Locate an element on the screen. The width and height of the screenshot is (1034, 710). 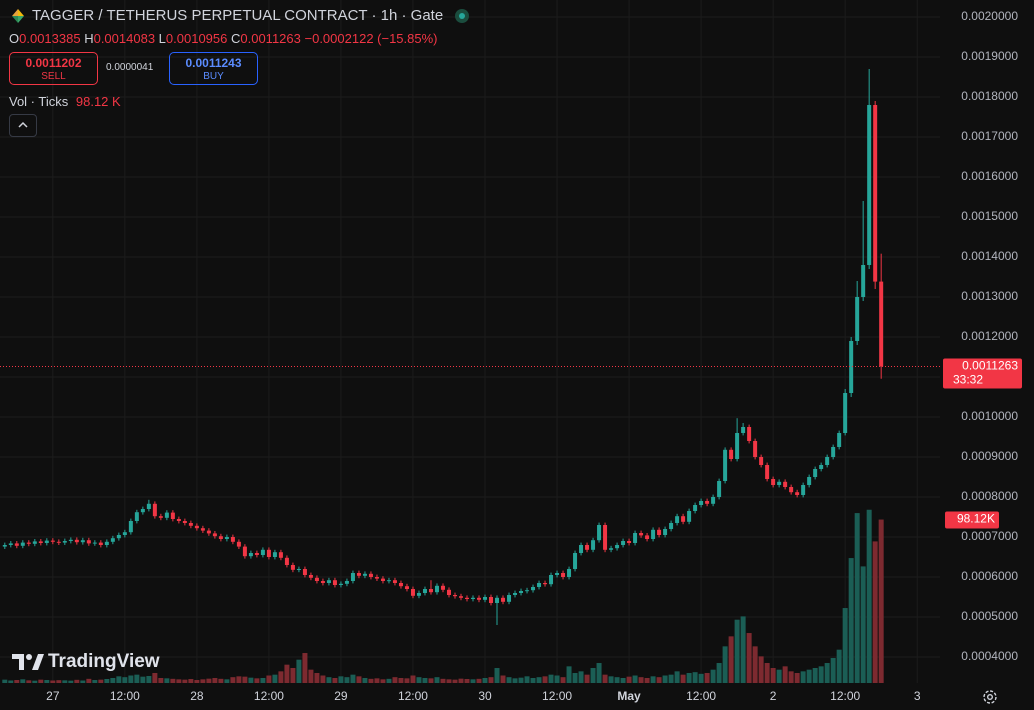
y-tick-label: 0.0004000 is located at coordinates (989, 656).